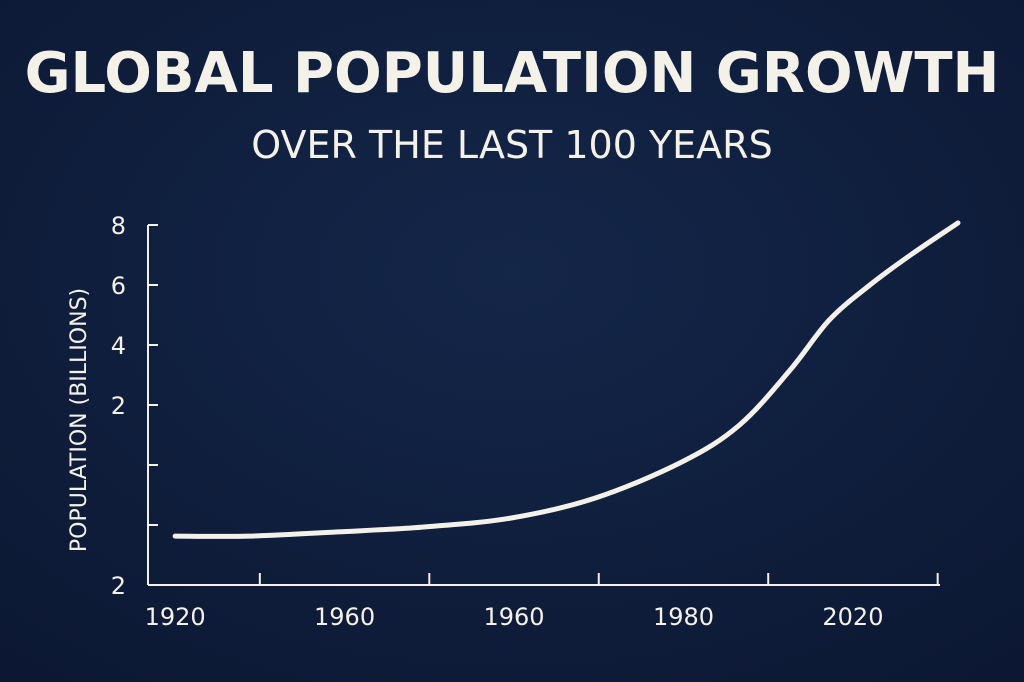 Image resolution: width=1024 pixels, height=682 pixels. Describe the element at coordinates (118, 346) in the screenshot. I see `y-tick-label: 4` at that location.